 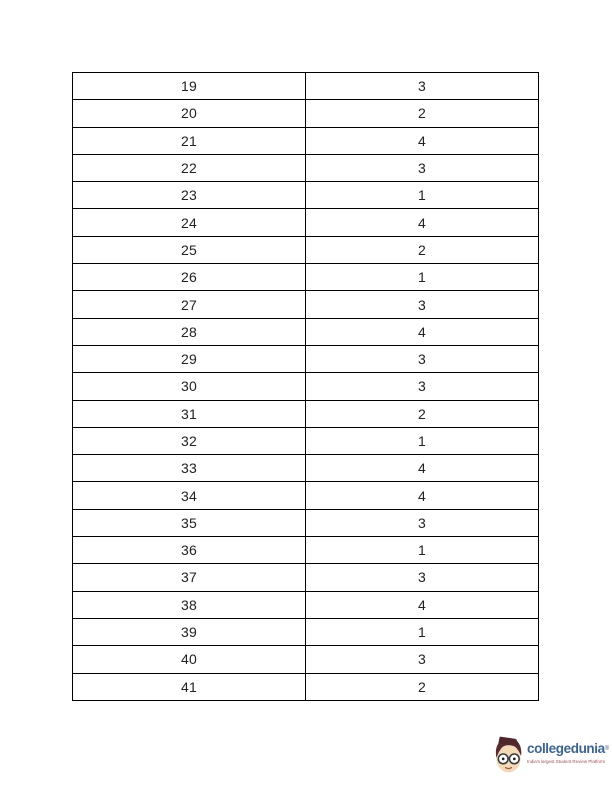 What do you see at coordinates (189, 604) in the screenshot?
I see `question-number-cell: 38` at bounding box center [189, 604].